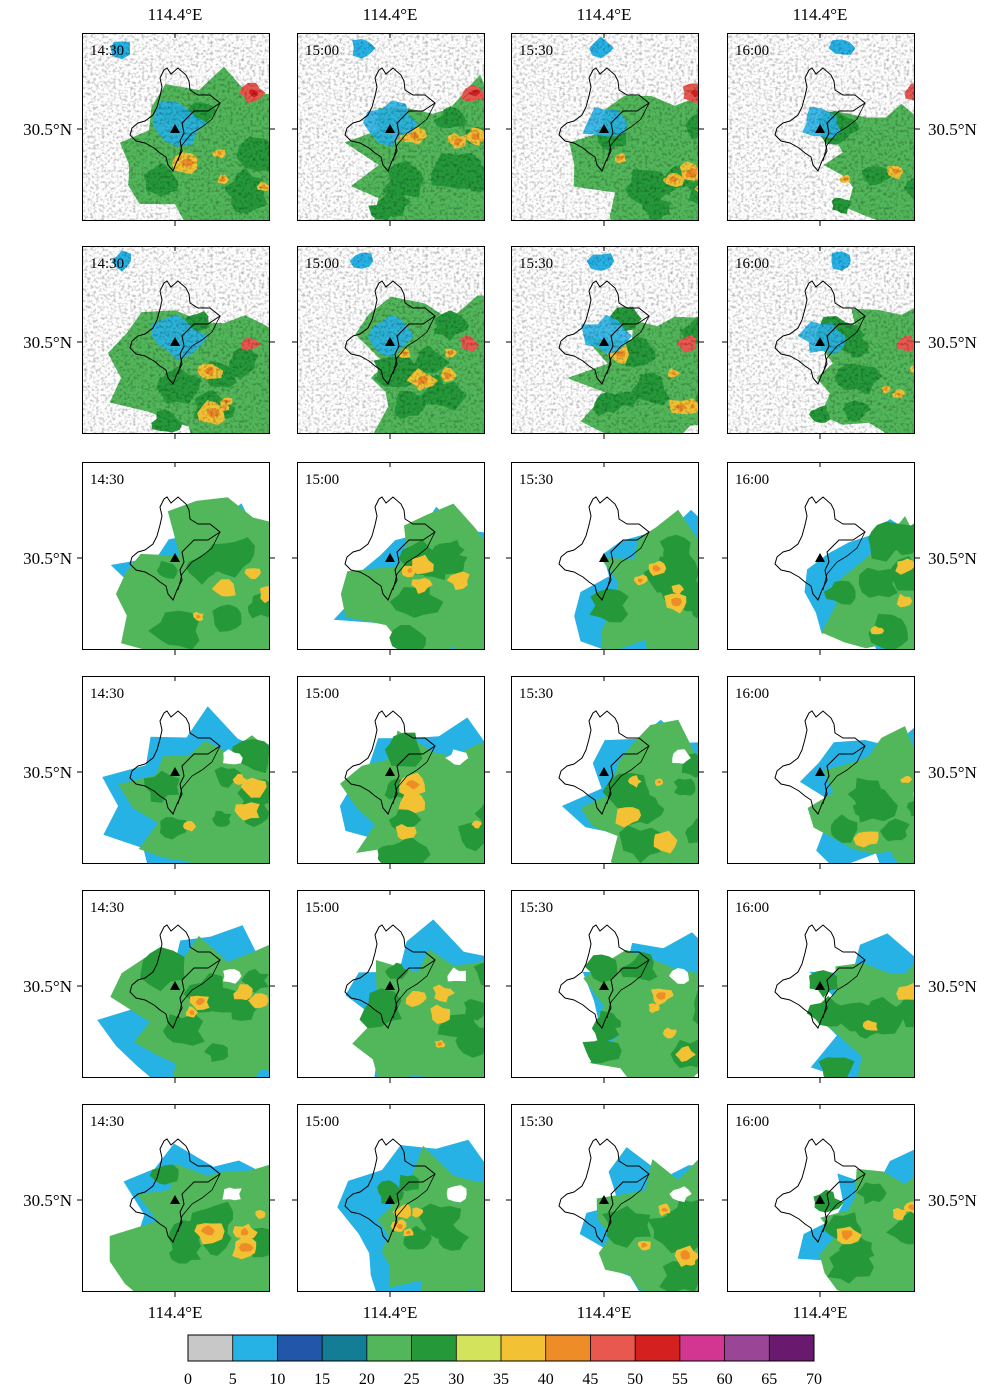  I want to click on map-panel: 14:30, so click(176, 129).